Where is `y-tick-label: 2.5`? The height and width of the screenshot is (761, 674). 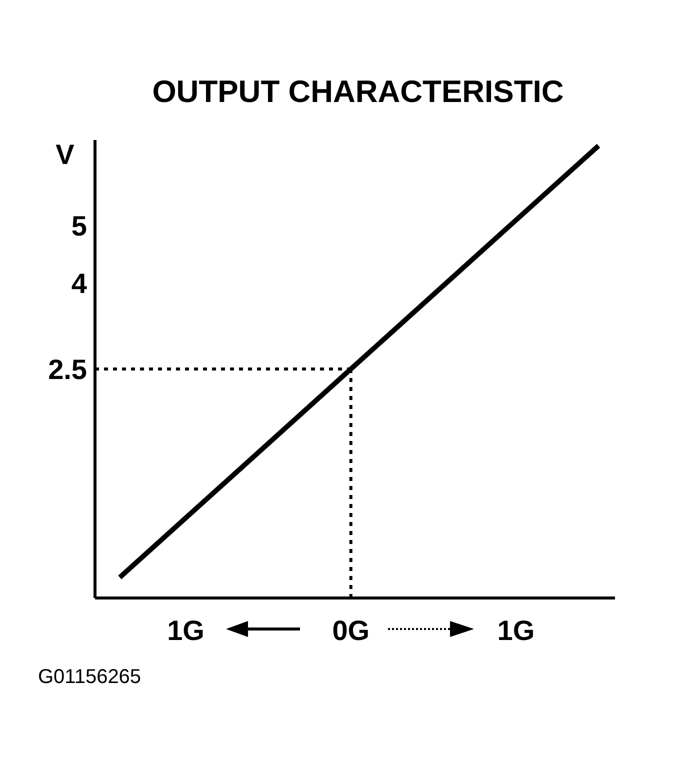
y-tick-label: 2.5 is located at coordinates (67, 369).